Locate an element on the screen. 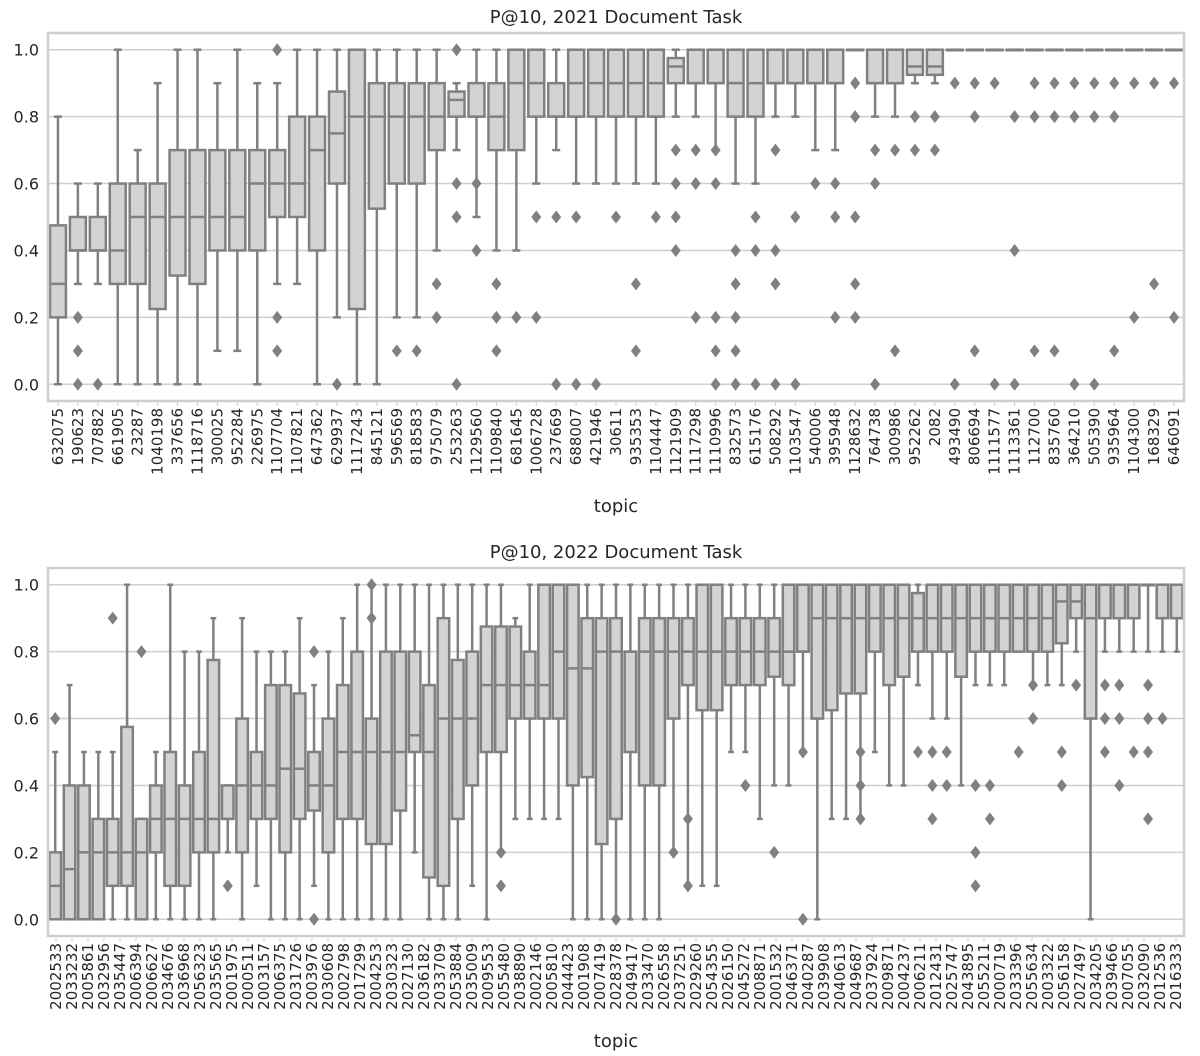  x-tick-label: 2045272 is located at coordinates (744, 976).